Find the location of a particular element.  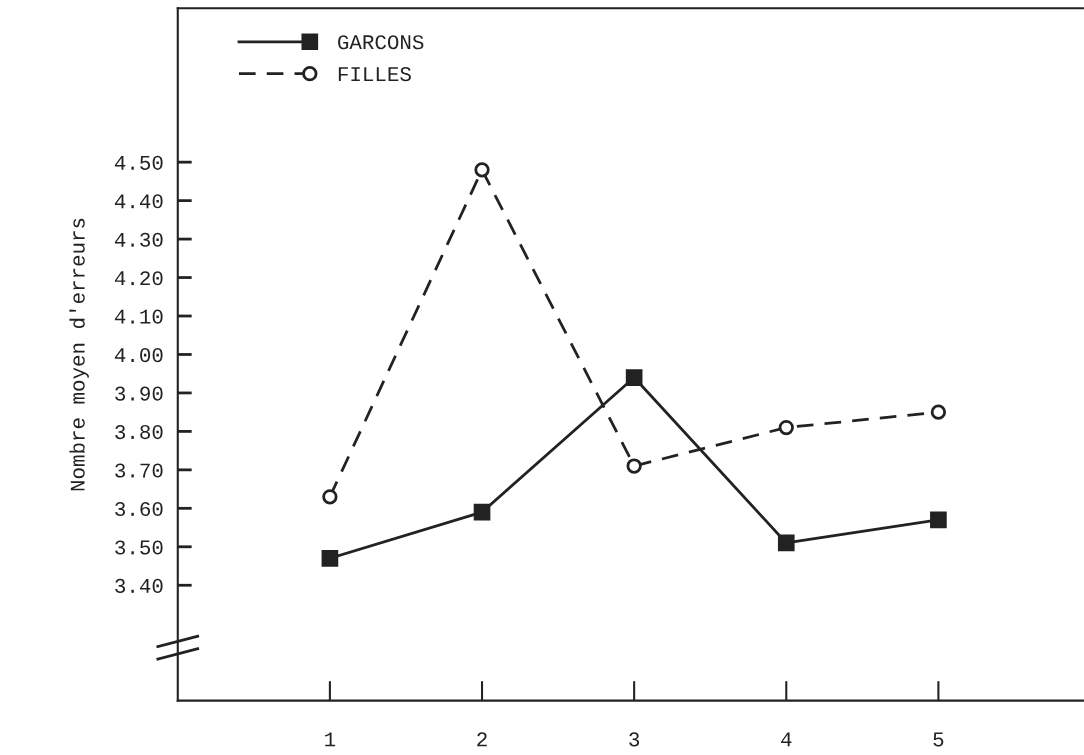

legend-label: FILLES is located at coordinates (374, 74).